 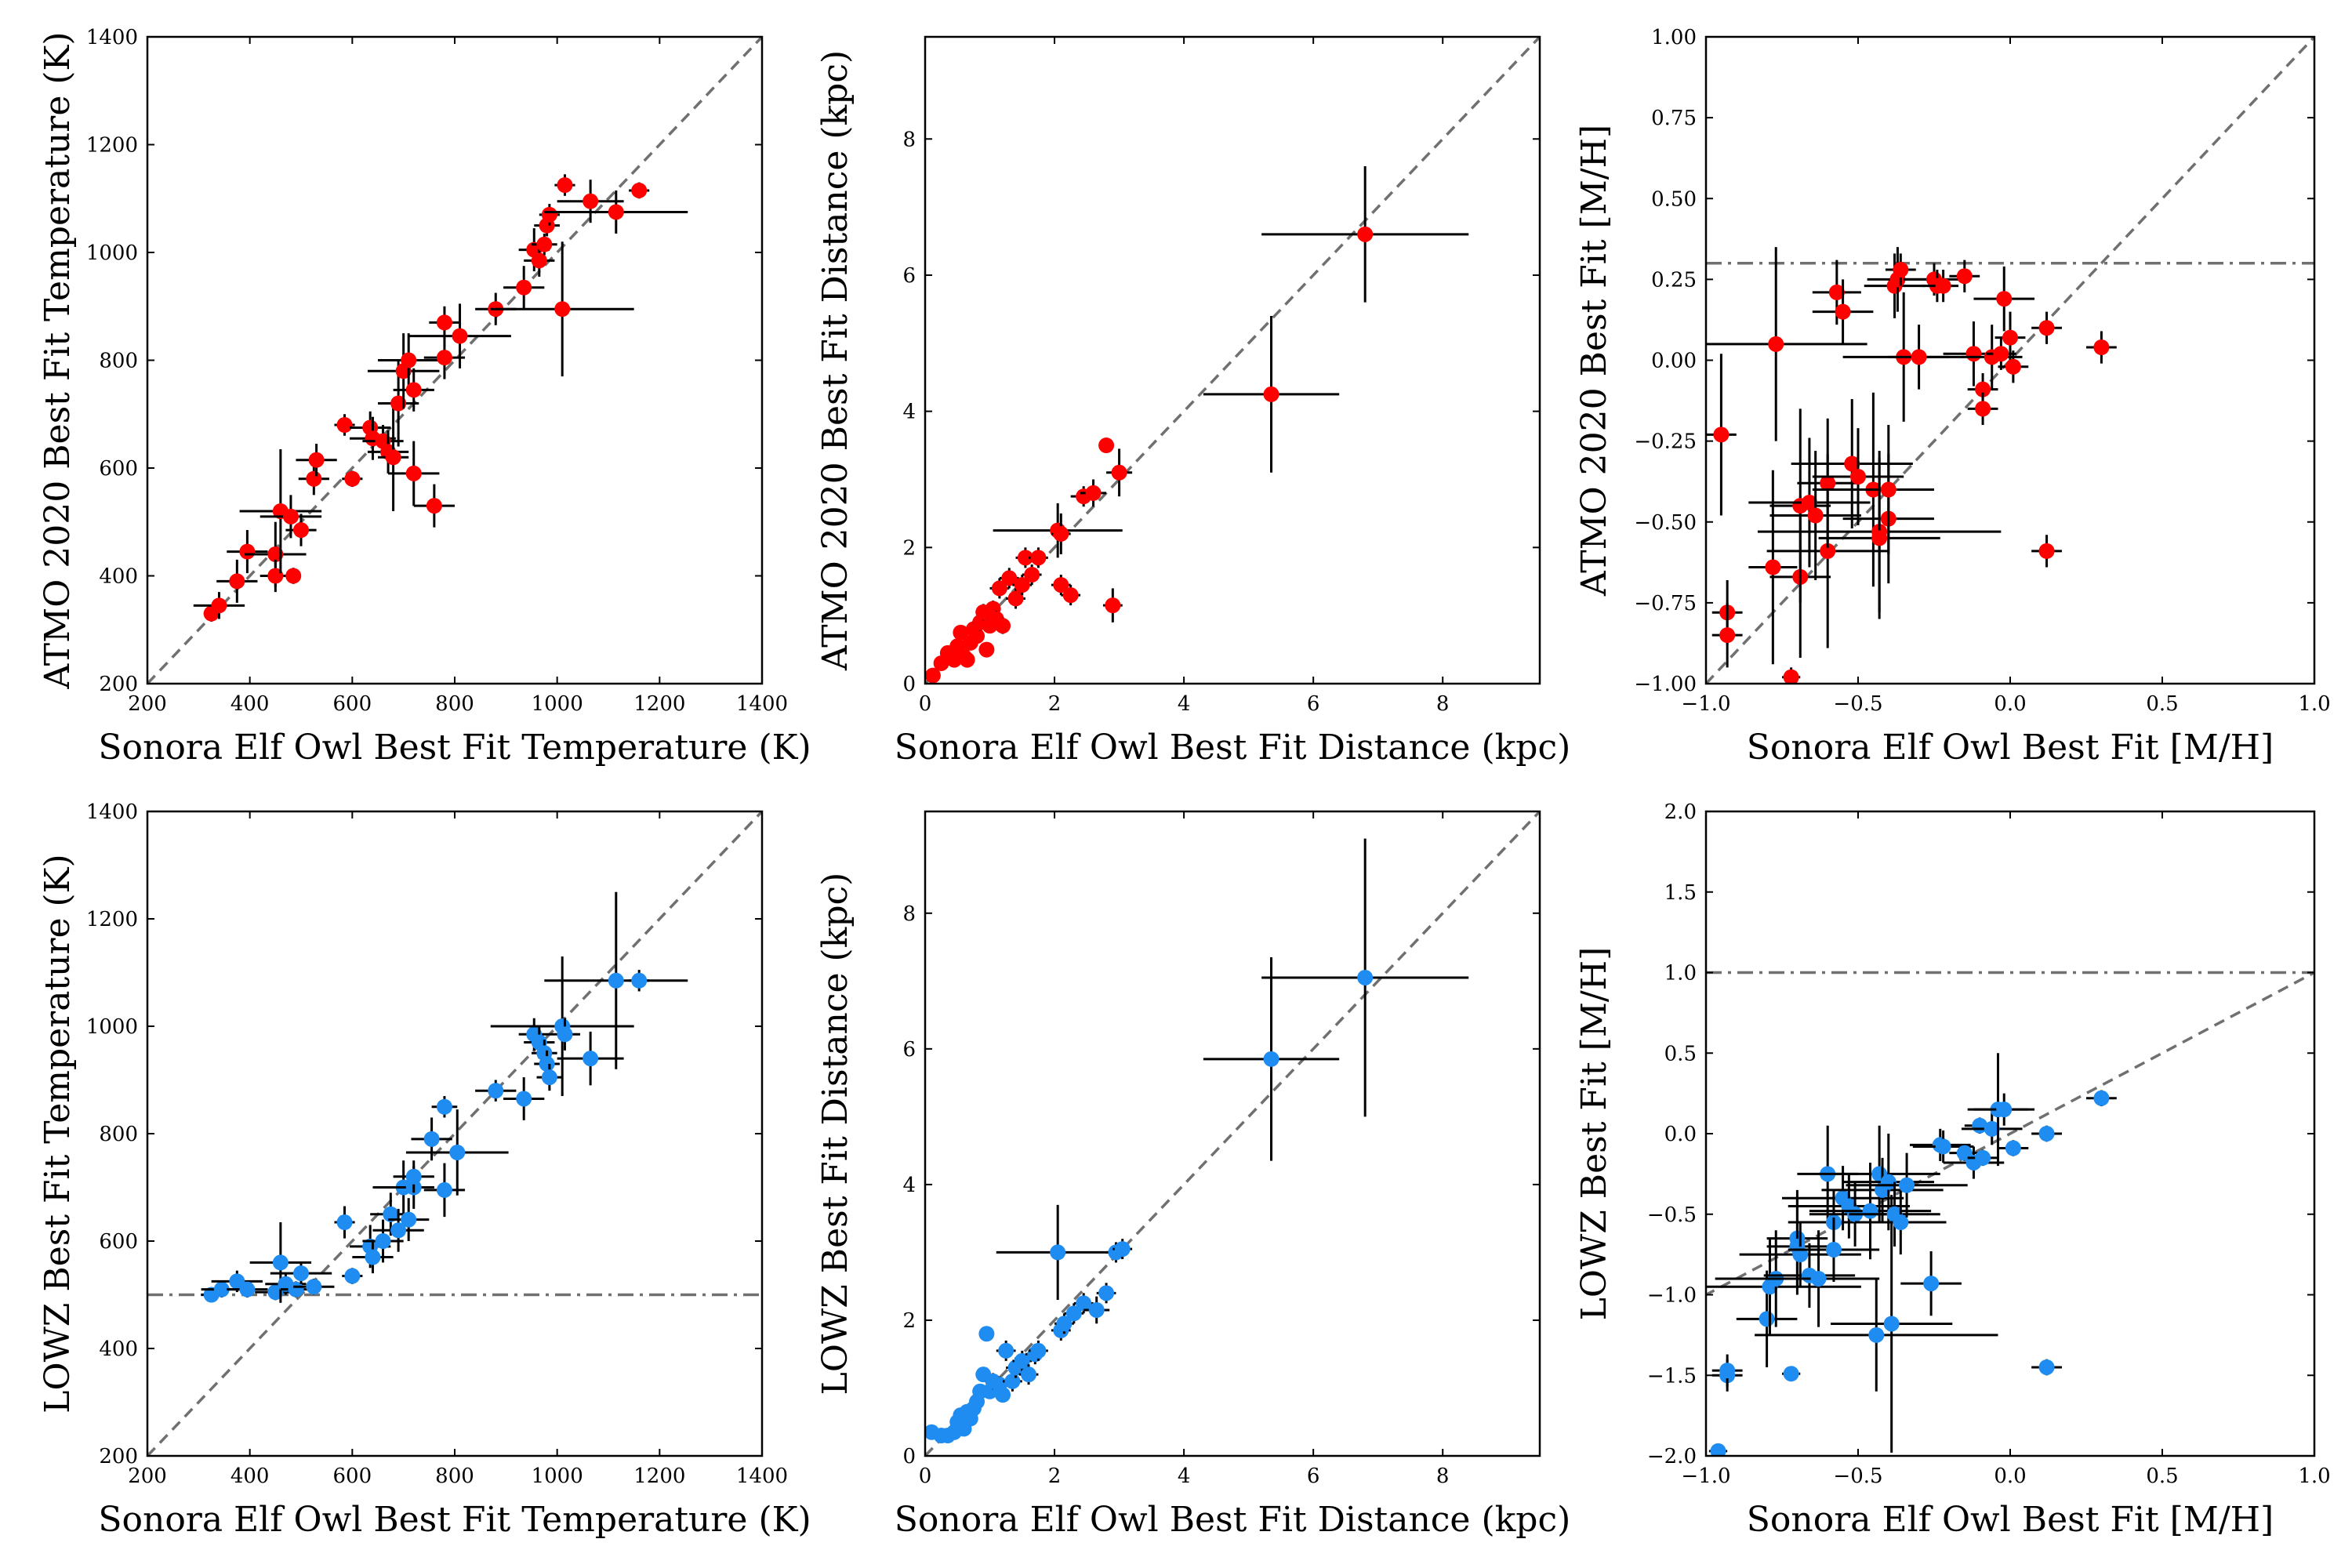 I want to click on x-tick-label: 0, so click(x=926, y=704).